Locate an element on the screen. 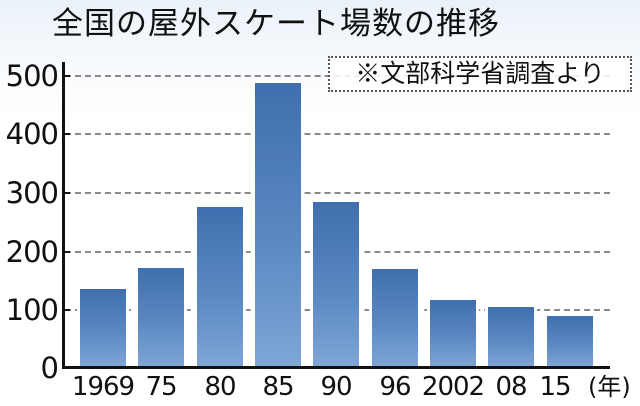 The image size is (640, 406). bar-1996 is located at coordinates (395, 318).